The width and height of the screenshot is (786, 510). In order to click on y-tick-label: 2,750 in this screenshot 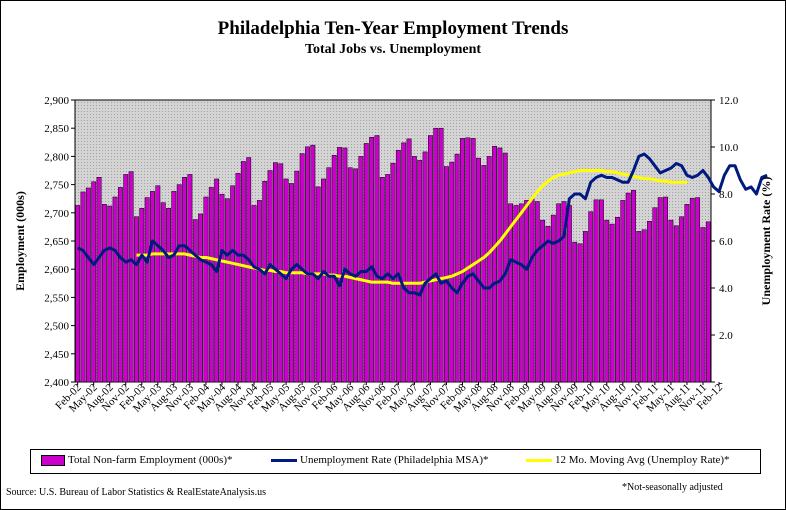, I will do `click(56, 186)`.